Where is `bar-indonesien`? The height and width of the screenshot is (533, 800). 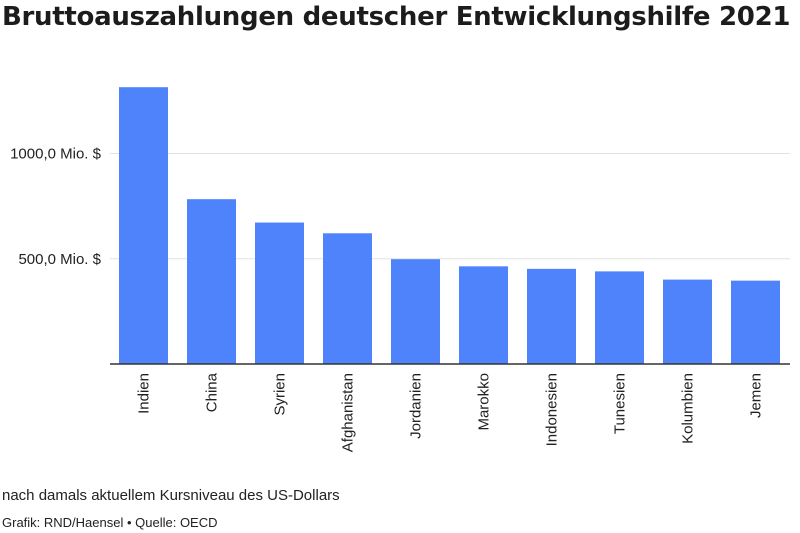
bar-indonesien is located at coordinates (551, 316).